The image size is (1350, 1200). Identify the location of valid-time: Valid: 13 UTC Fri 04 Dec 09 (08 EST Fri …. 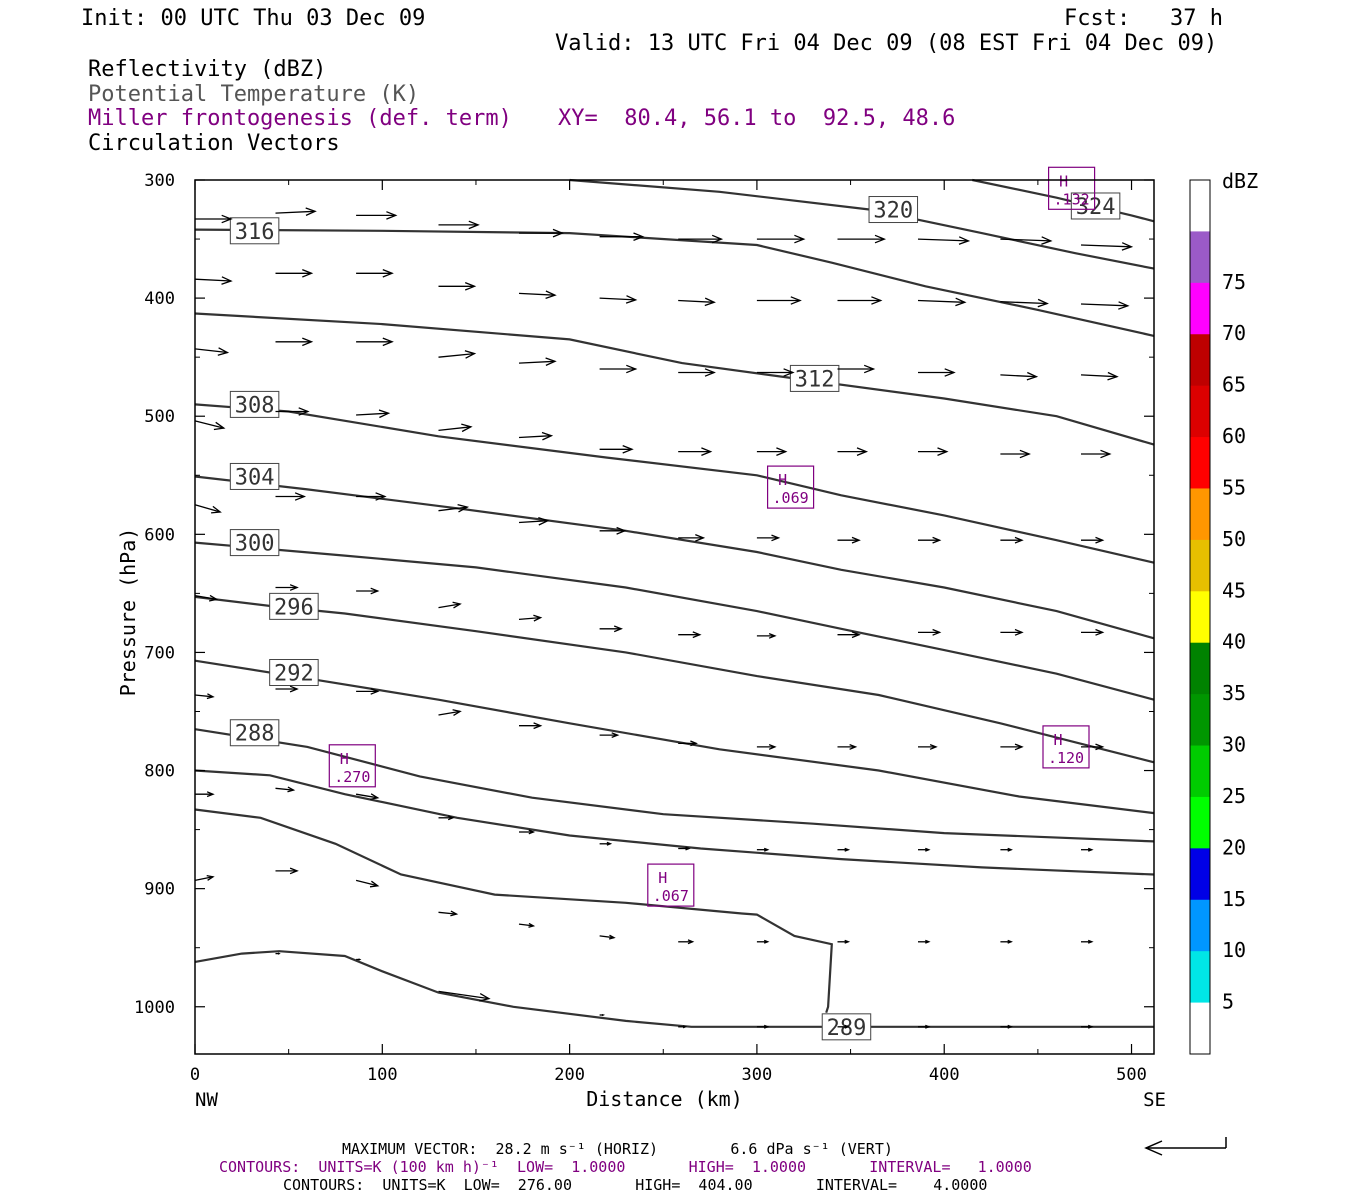
(886, 43).